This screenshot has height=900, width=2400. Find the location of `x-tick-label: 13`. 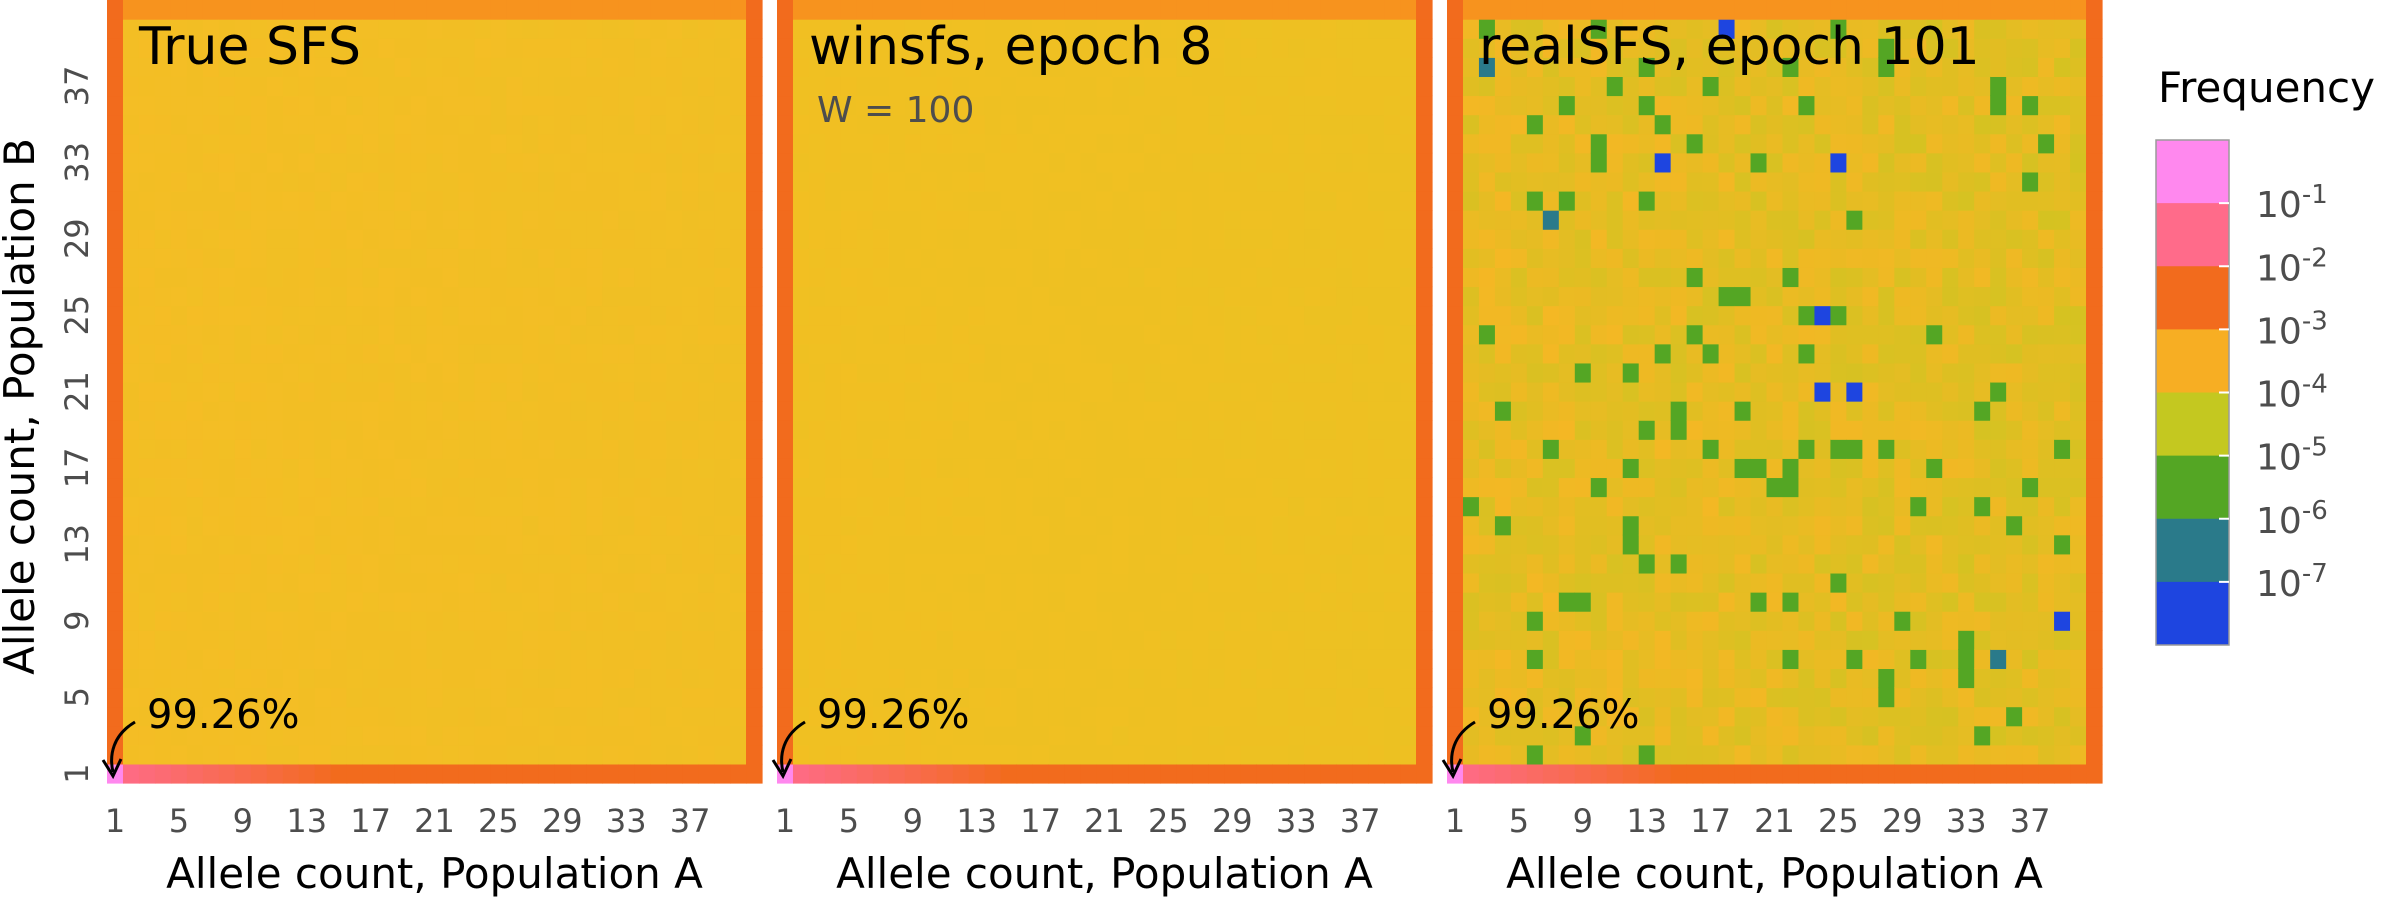

x-tick-label: 13 is located at coordinates (976, 821).